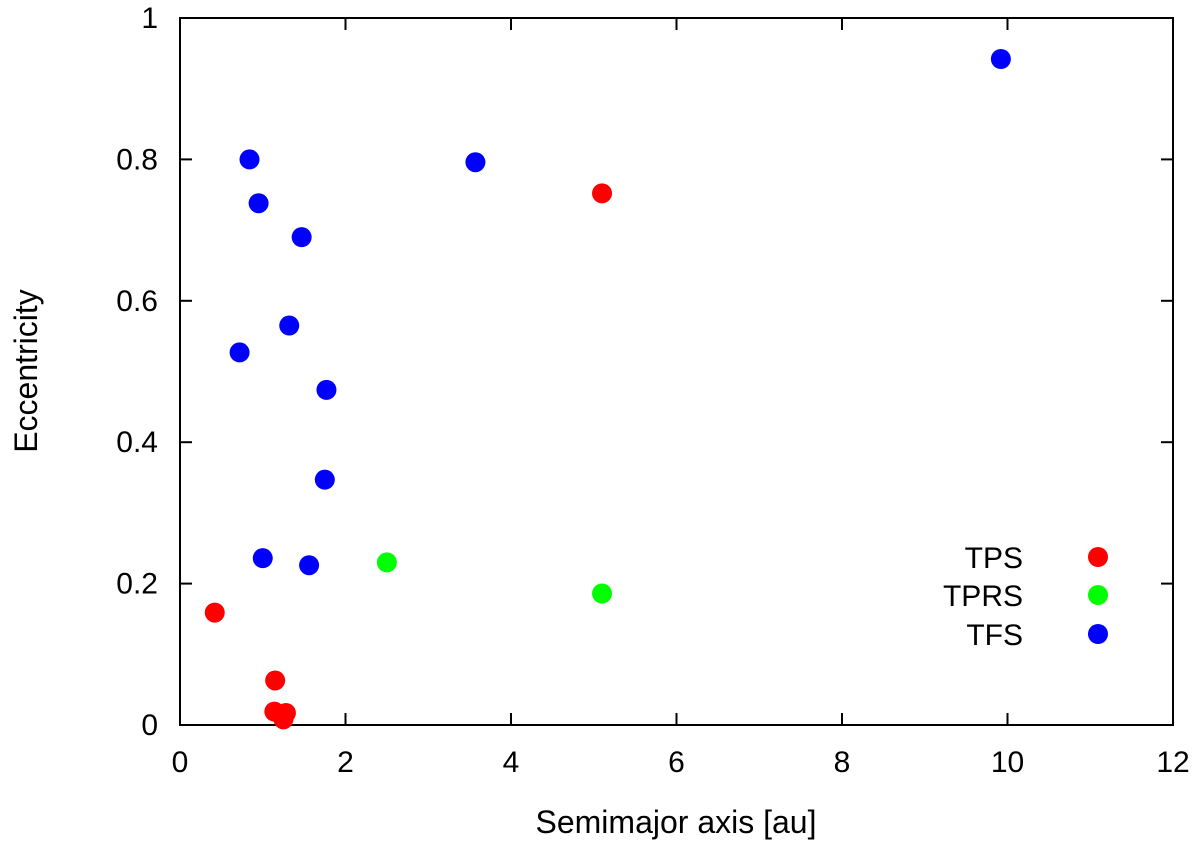  Describe the element at coordinates (137, 159) in the screenshot. I see `y-tick-label: 0.8` at that location.